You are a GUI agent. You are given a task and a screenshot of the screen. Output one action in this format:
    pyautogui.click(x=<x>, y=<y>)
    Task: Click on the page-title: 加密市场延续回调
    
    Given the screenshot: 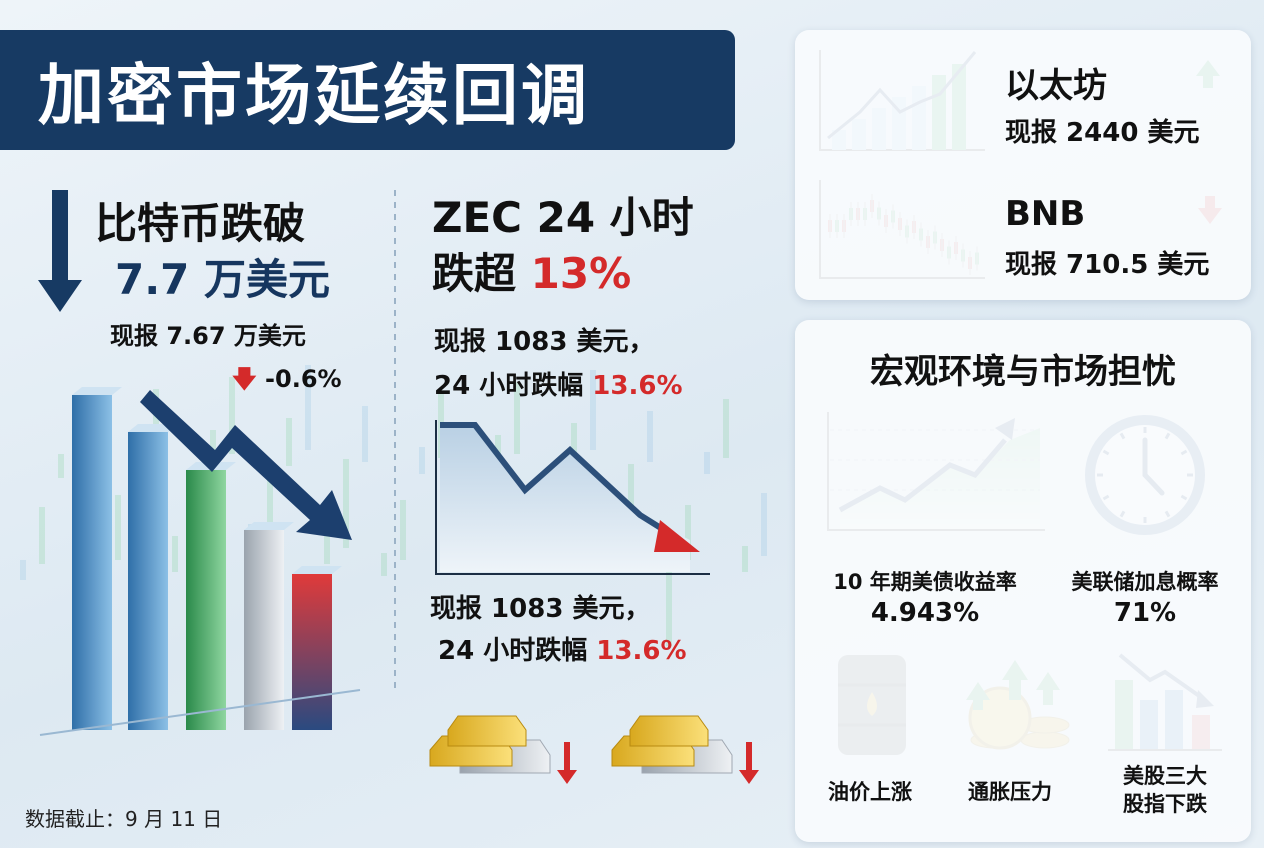 What is the action you would take?
    pyautogui.click(x=314, y=95)
    